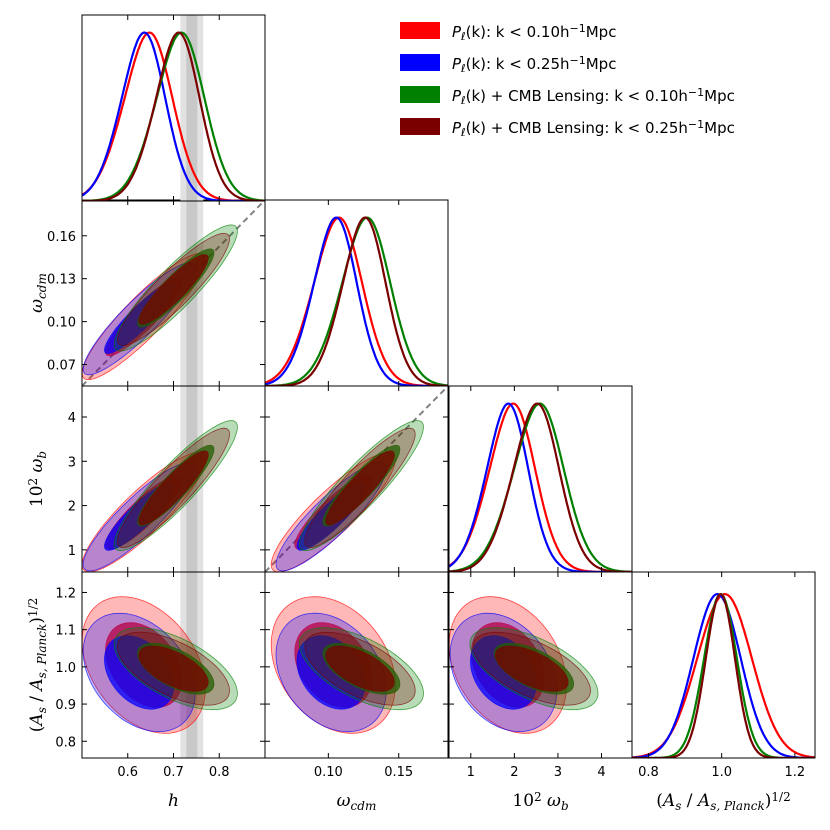 This screenshot has width=830, height=830. What do you see at coordinates (723, 801) in the screenshot?
I see `x-axis-label-As: (As / As, Planck)1/2` at bounding box center [723, 801].